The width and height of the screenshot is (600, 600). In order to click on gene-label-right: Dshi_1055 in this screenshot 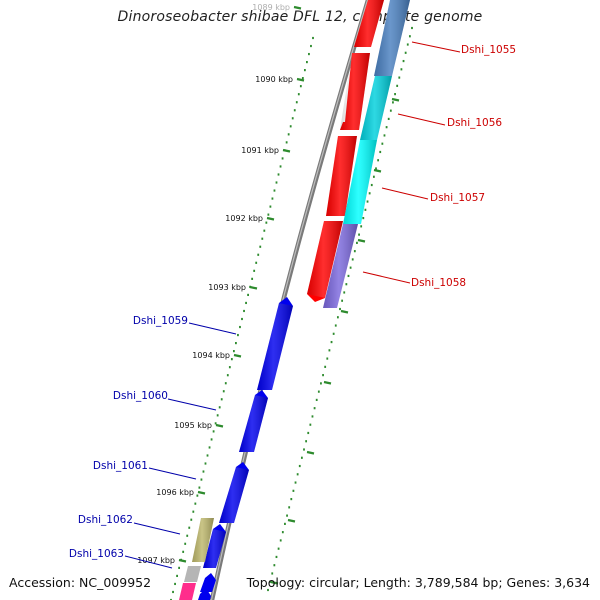, I will do `click(488, 50)`.